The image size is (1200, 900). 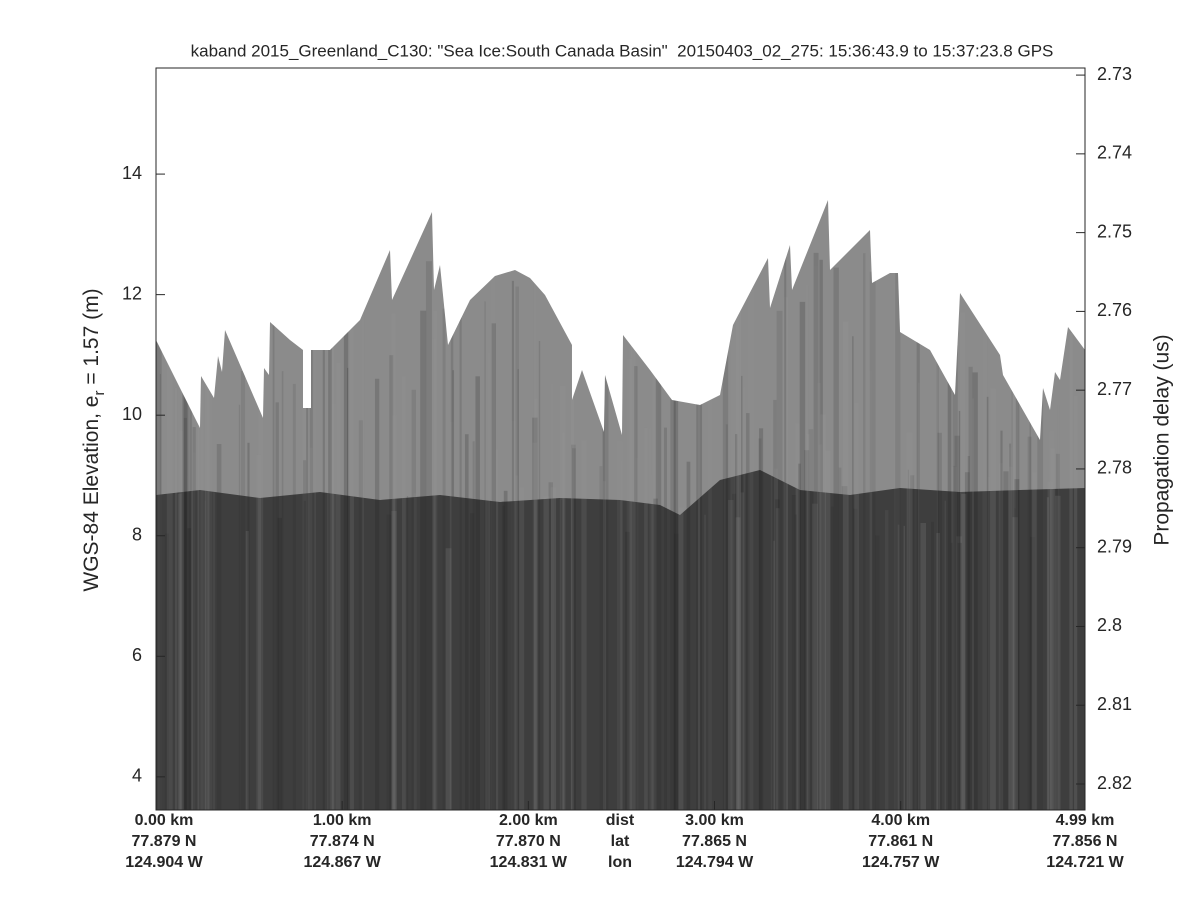 What do you see at coordinates (901, 862) in the screenshot?
I see `x-tick-lon: 124.757 W` at bounding box center [901, 862].